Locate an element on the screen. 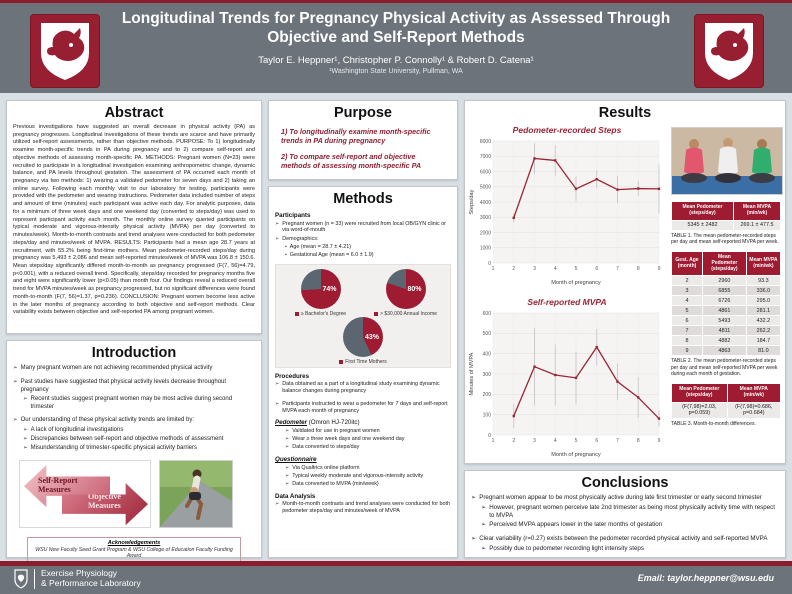  pie-percentage-label: 43% is located at coordinates (372, 337).